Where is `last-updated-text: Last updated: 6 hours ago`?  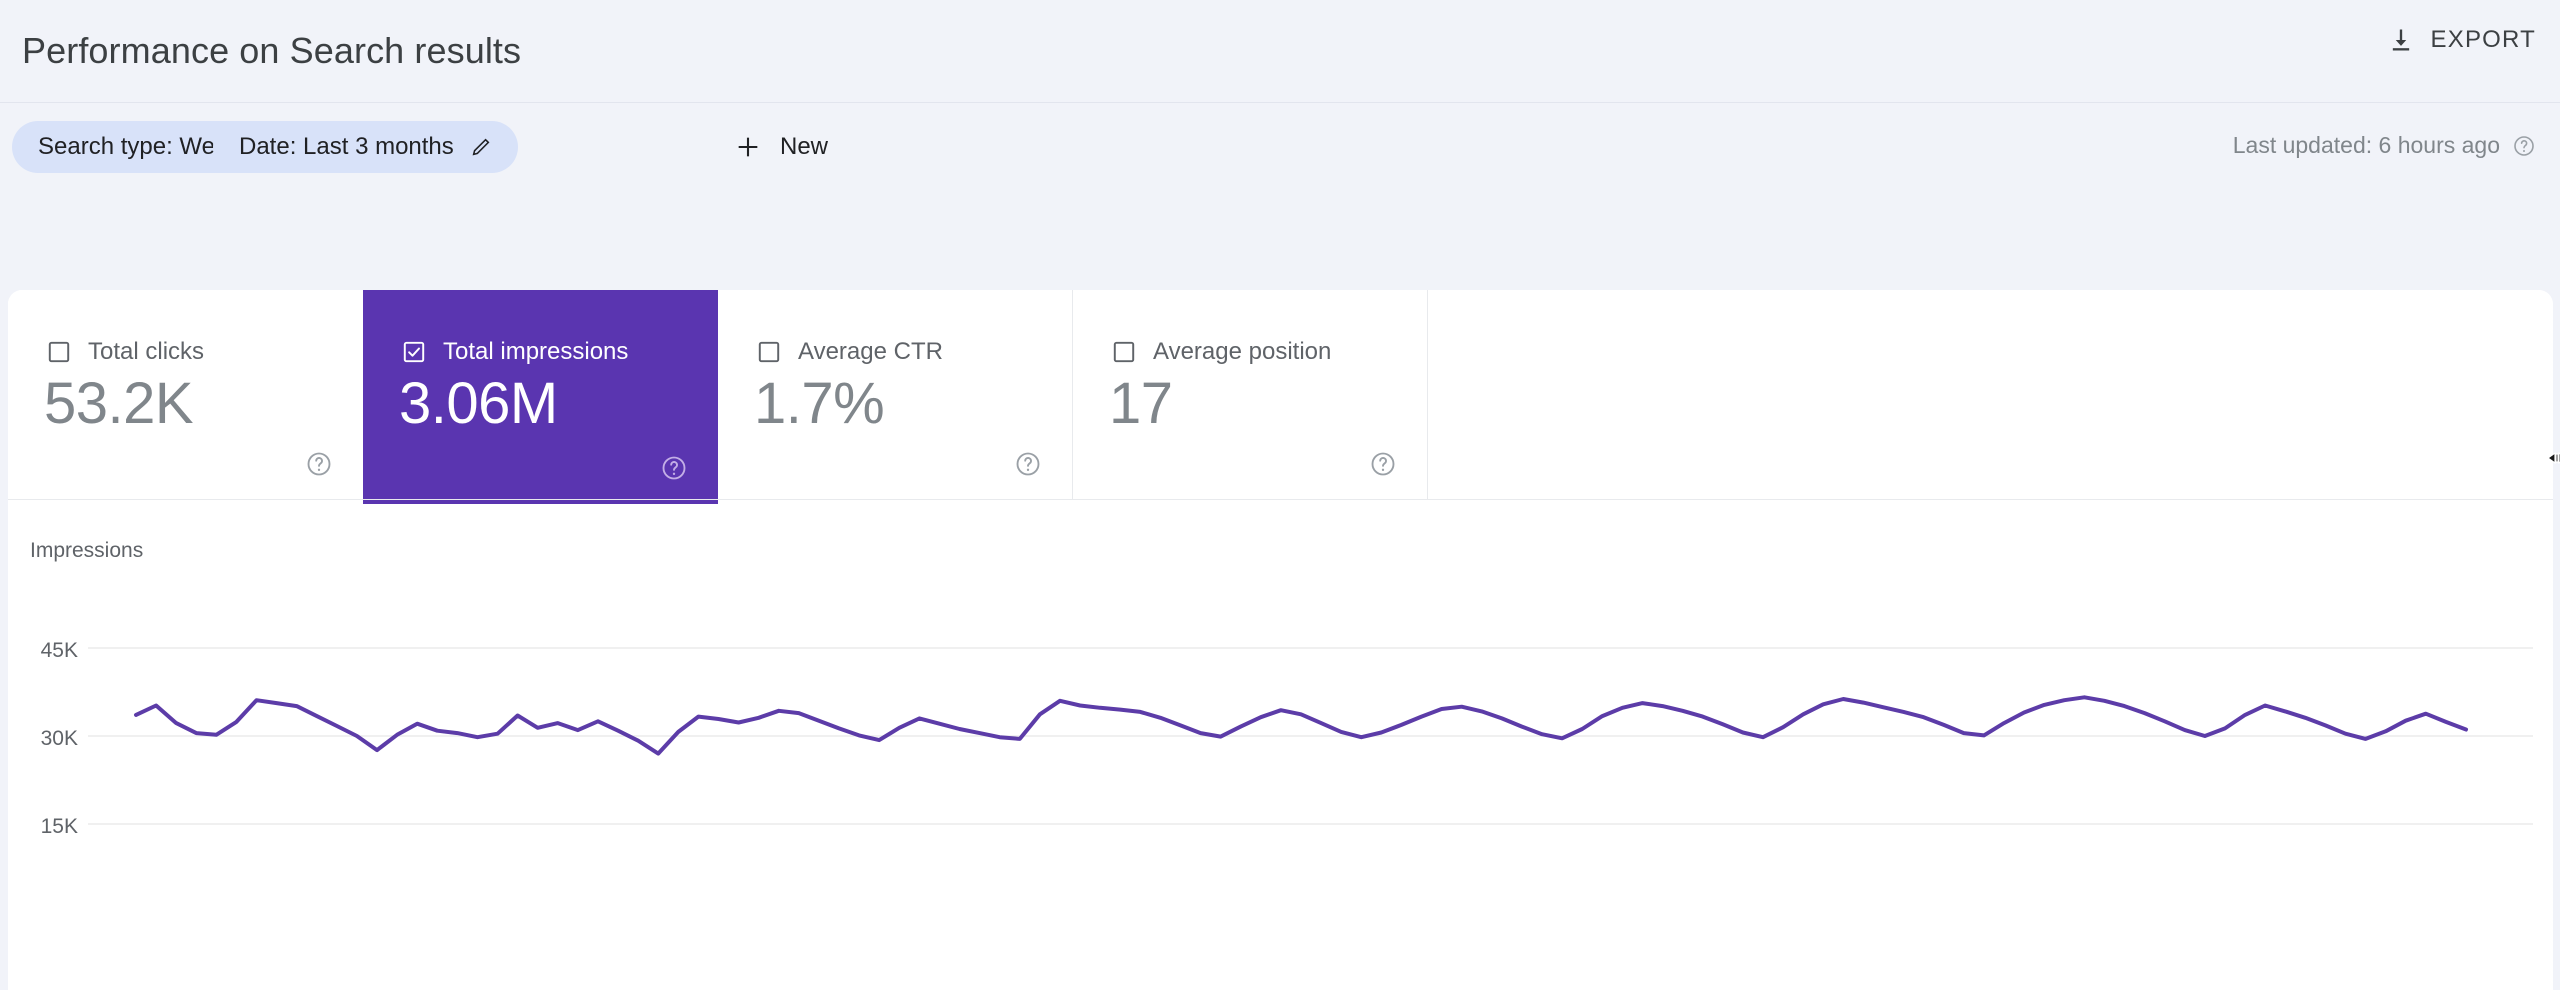 last-updated-text: Last updated: 6 hours ago is located at coordinates (2366, 145).